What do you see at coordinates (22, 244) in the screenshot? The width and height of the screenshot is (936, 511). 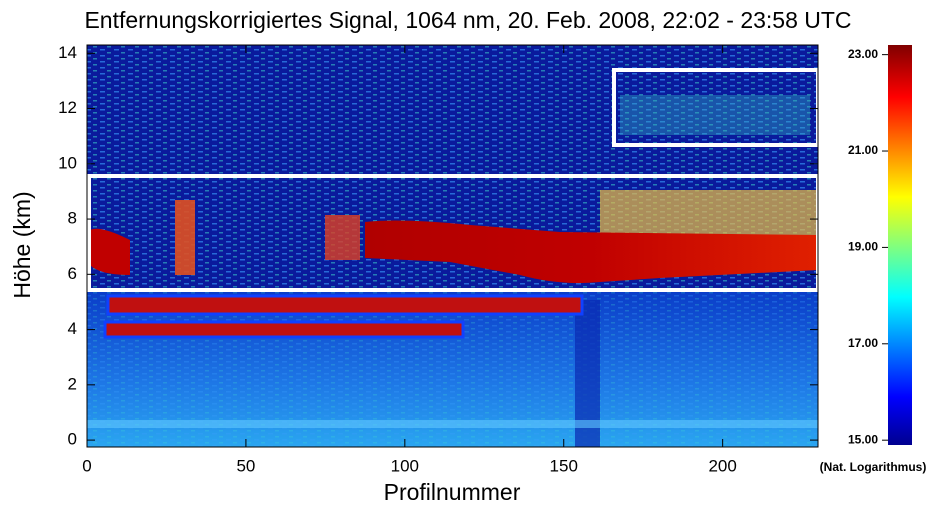 I see `y-axis-label: Höhe (km)` at bounding box center [22, 244].